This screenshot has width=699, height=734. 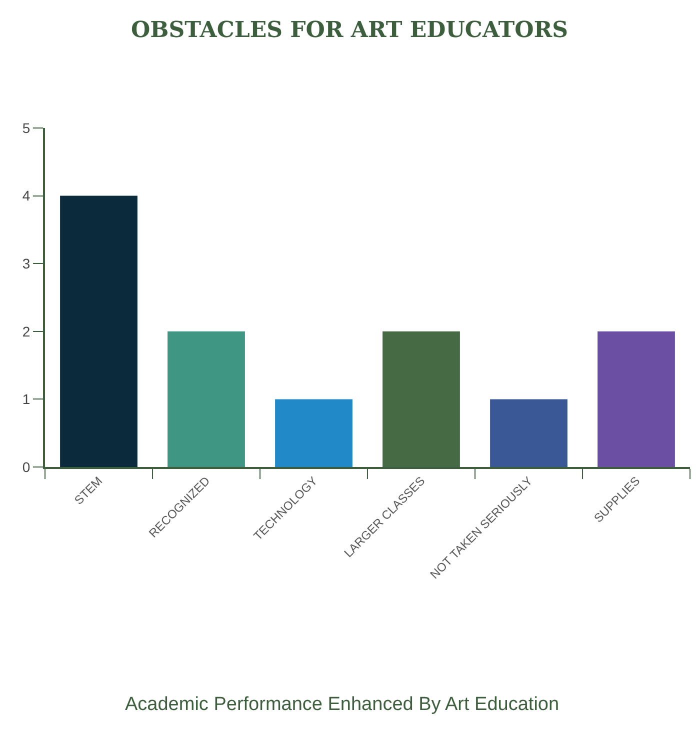 What do you see at coordinates (26, 264) in the screenshot?
I see `y-tick-label: 3` at bounding box center [26, 264].